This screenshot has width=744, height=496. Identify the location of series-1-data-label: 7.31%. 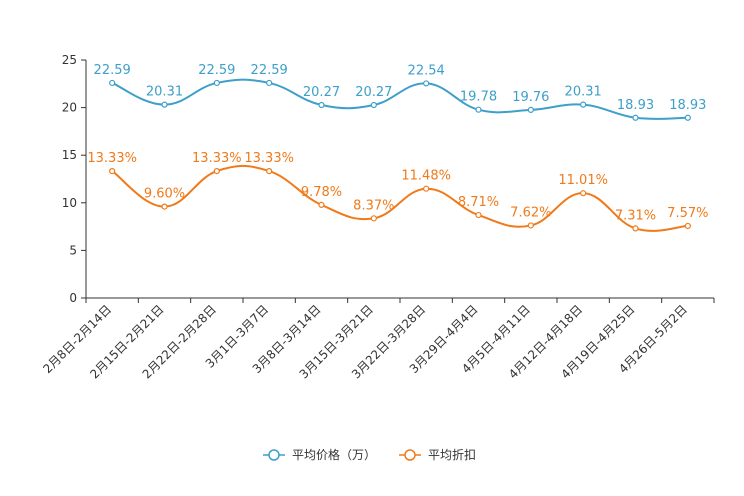
(635, 215).